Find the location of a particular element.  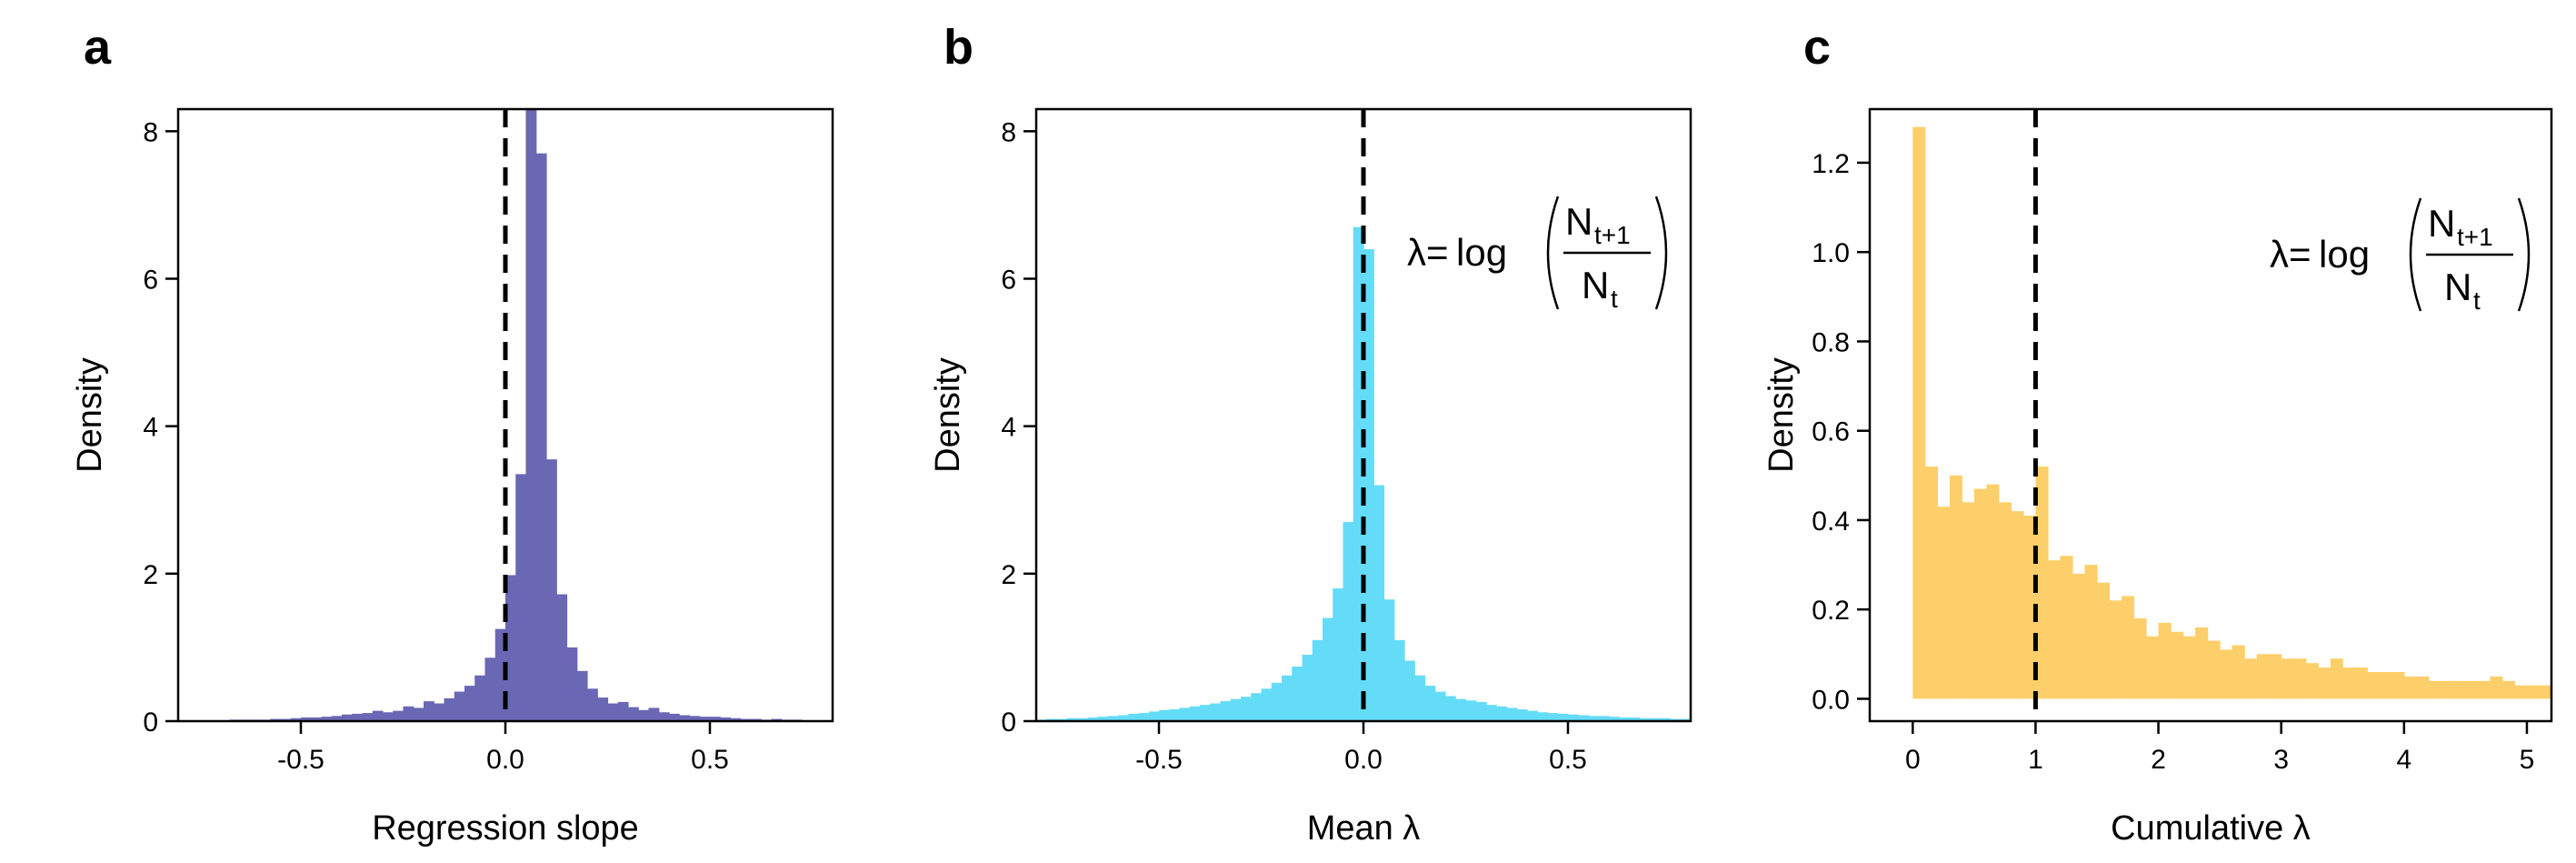

formula-denominator: N is located at coordinates (2457, 287).